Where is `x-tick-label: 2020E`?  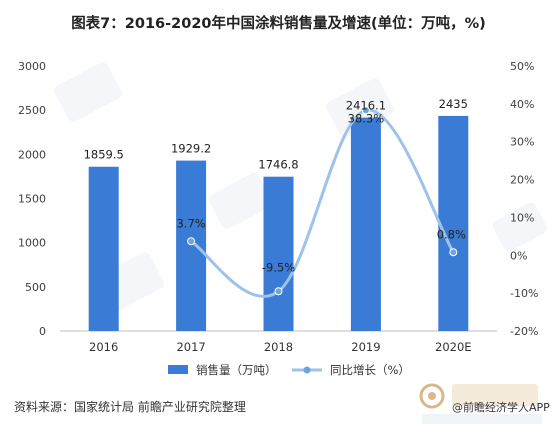
x-tick-label: 2020E is located at coordinates (453, 347).